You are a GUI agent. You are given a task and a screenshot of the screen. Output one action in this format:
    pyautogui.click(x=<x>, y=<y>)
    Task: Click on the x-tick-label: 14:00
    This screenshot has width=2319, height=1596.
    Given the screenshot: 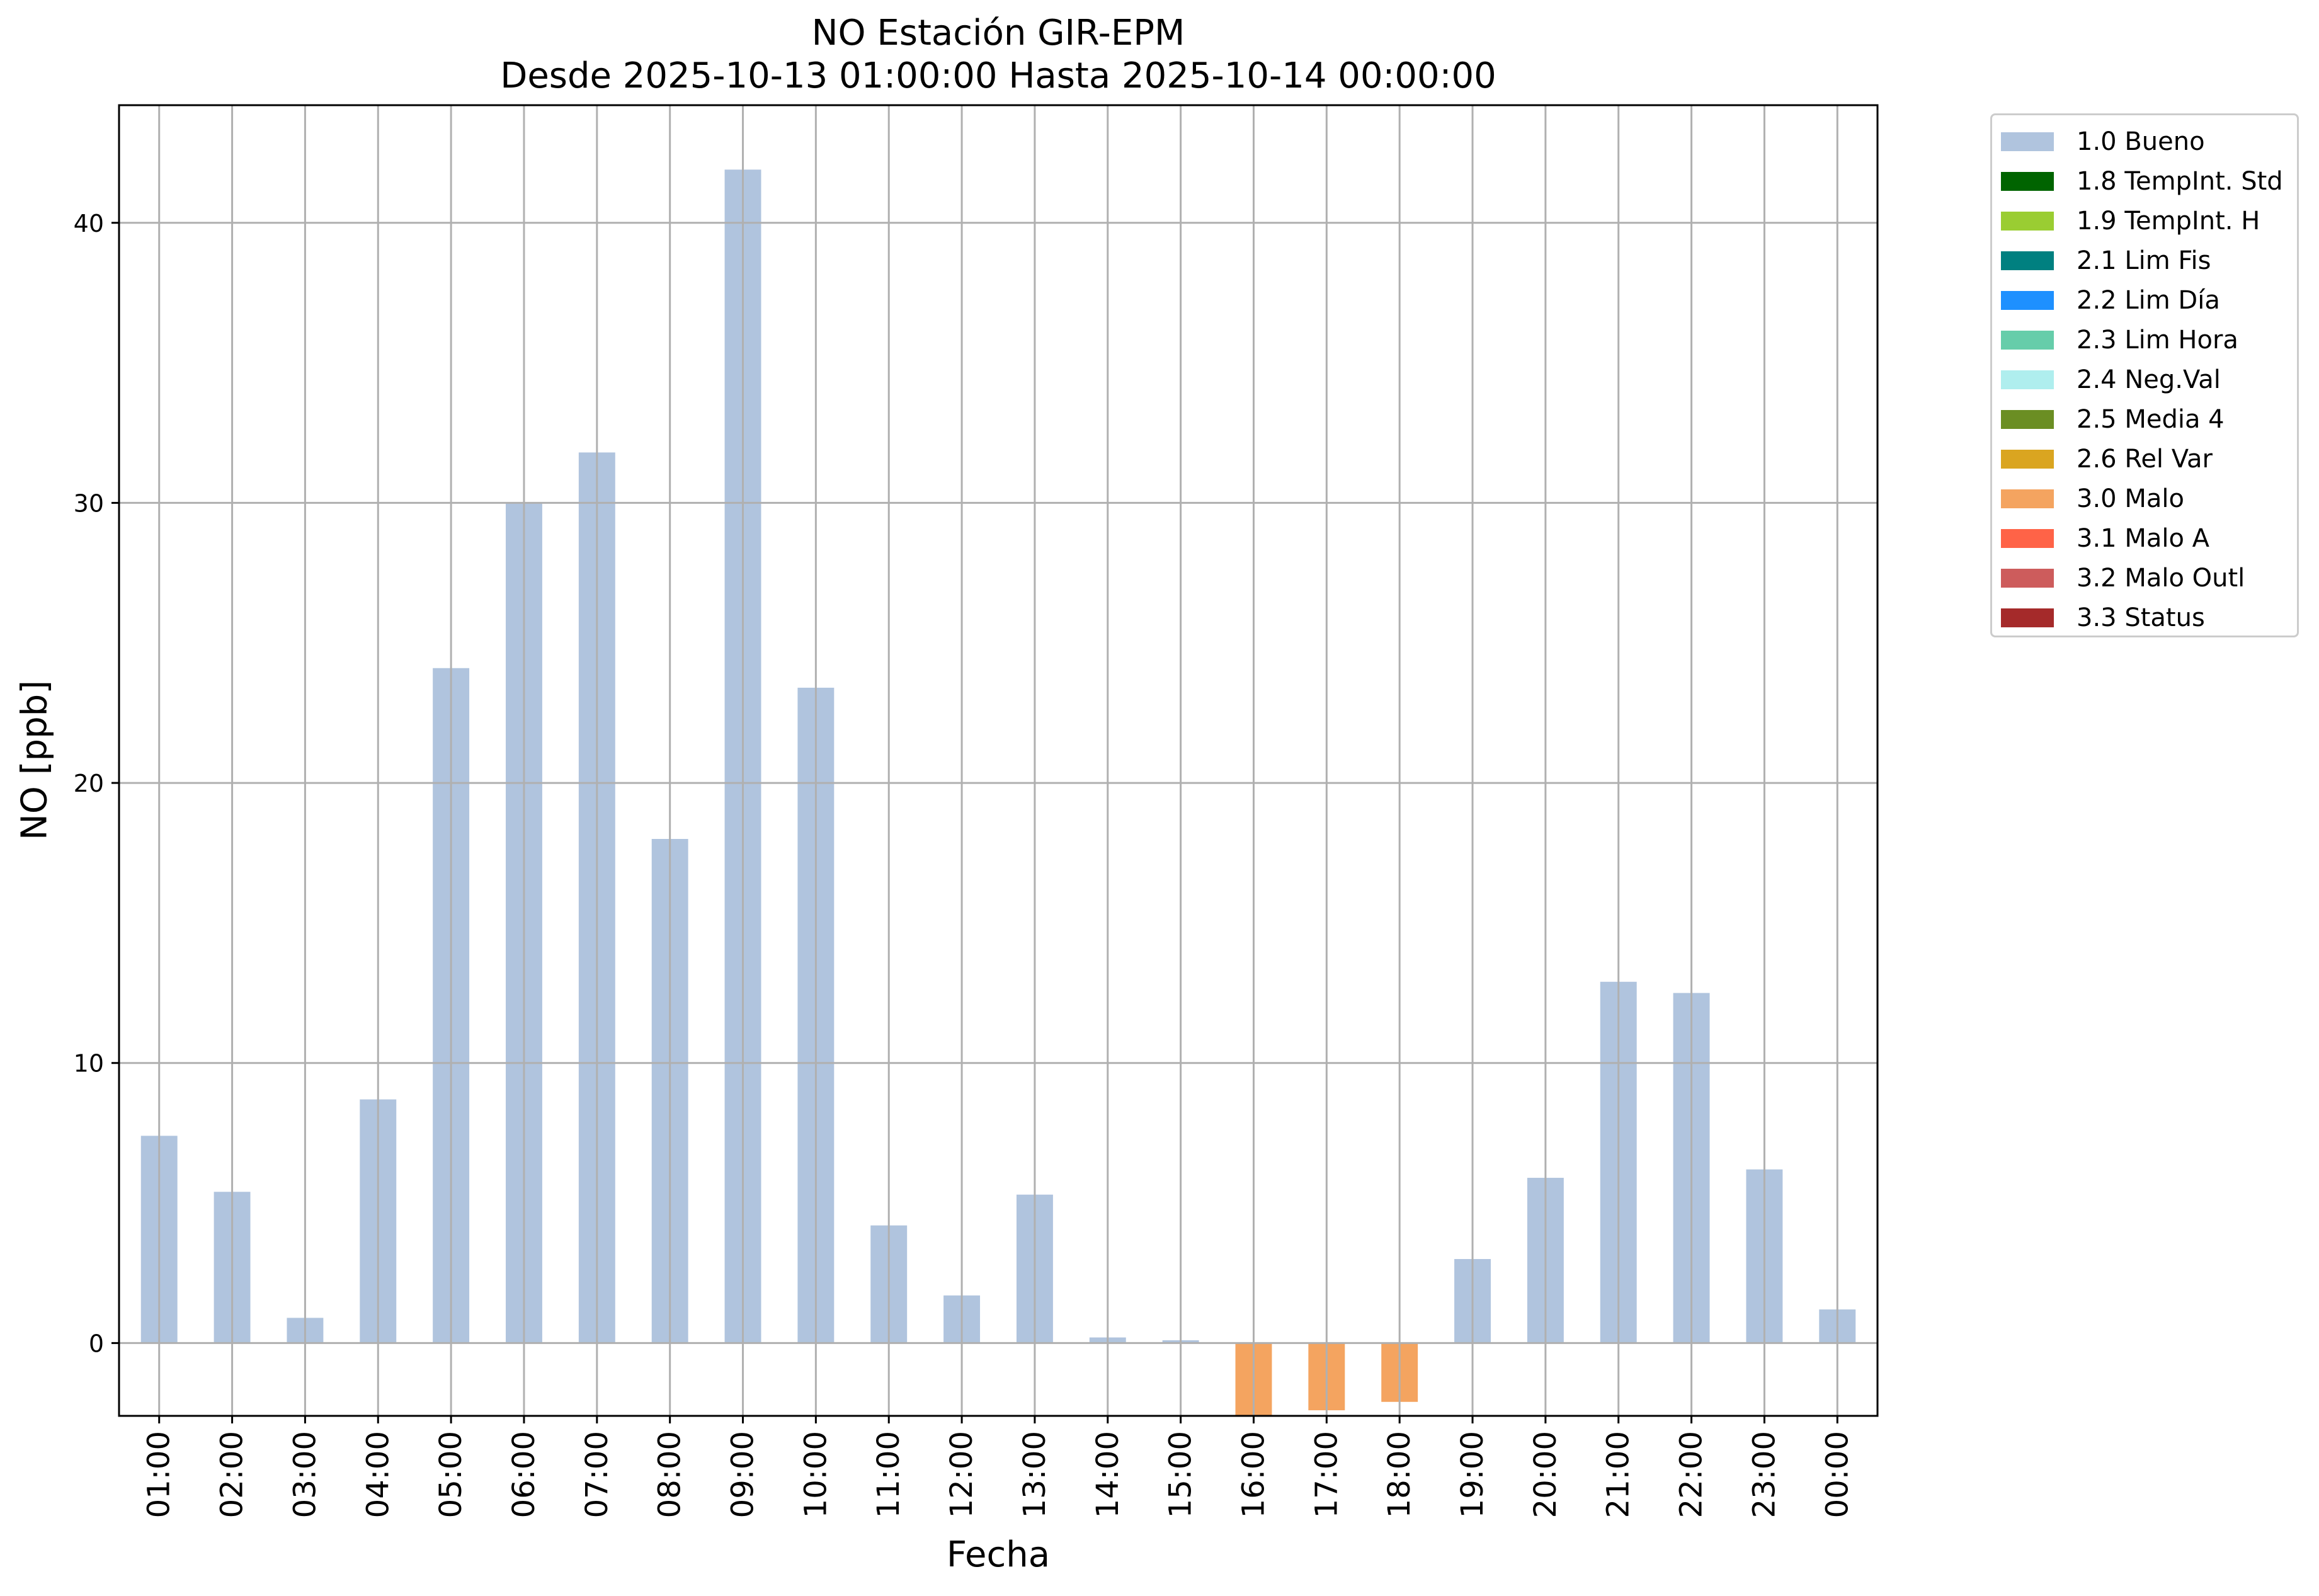 What is the action you would take?
    pyautogui.click(x=1107, y=1474)
    